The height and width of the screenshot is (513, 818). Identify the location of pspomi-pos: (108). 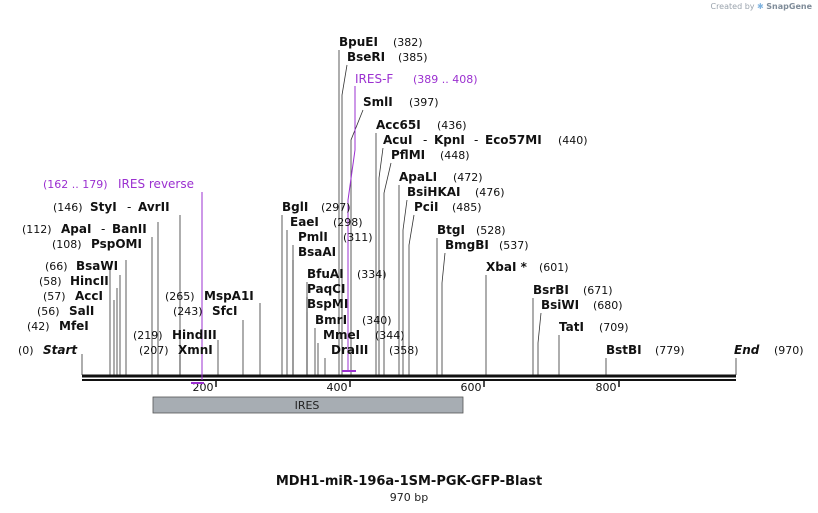
(67, 244).